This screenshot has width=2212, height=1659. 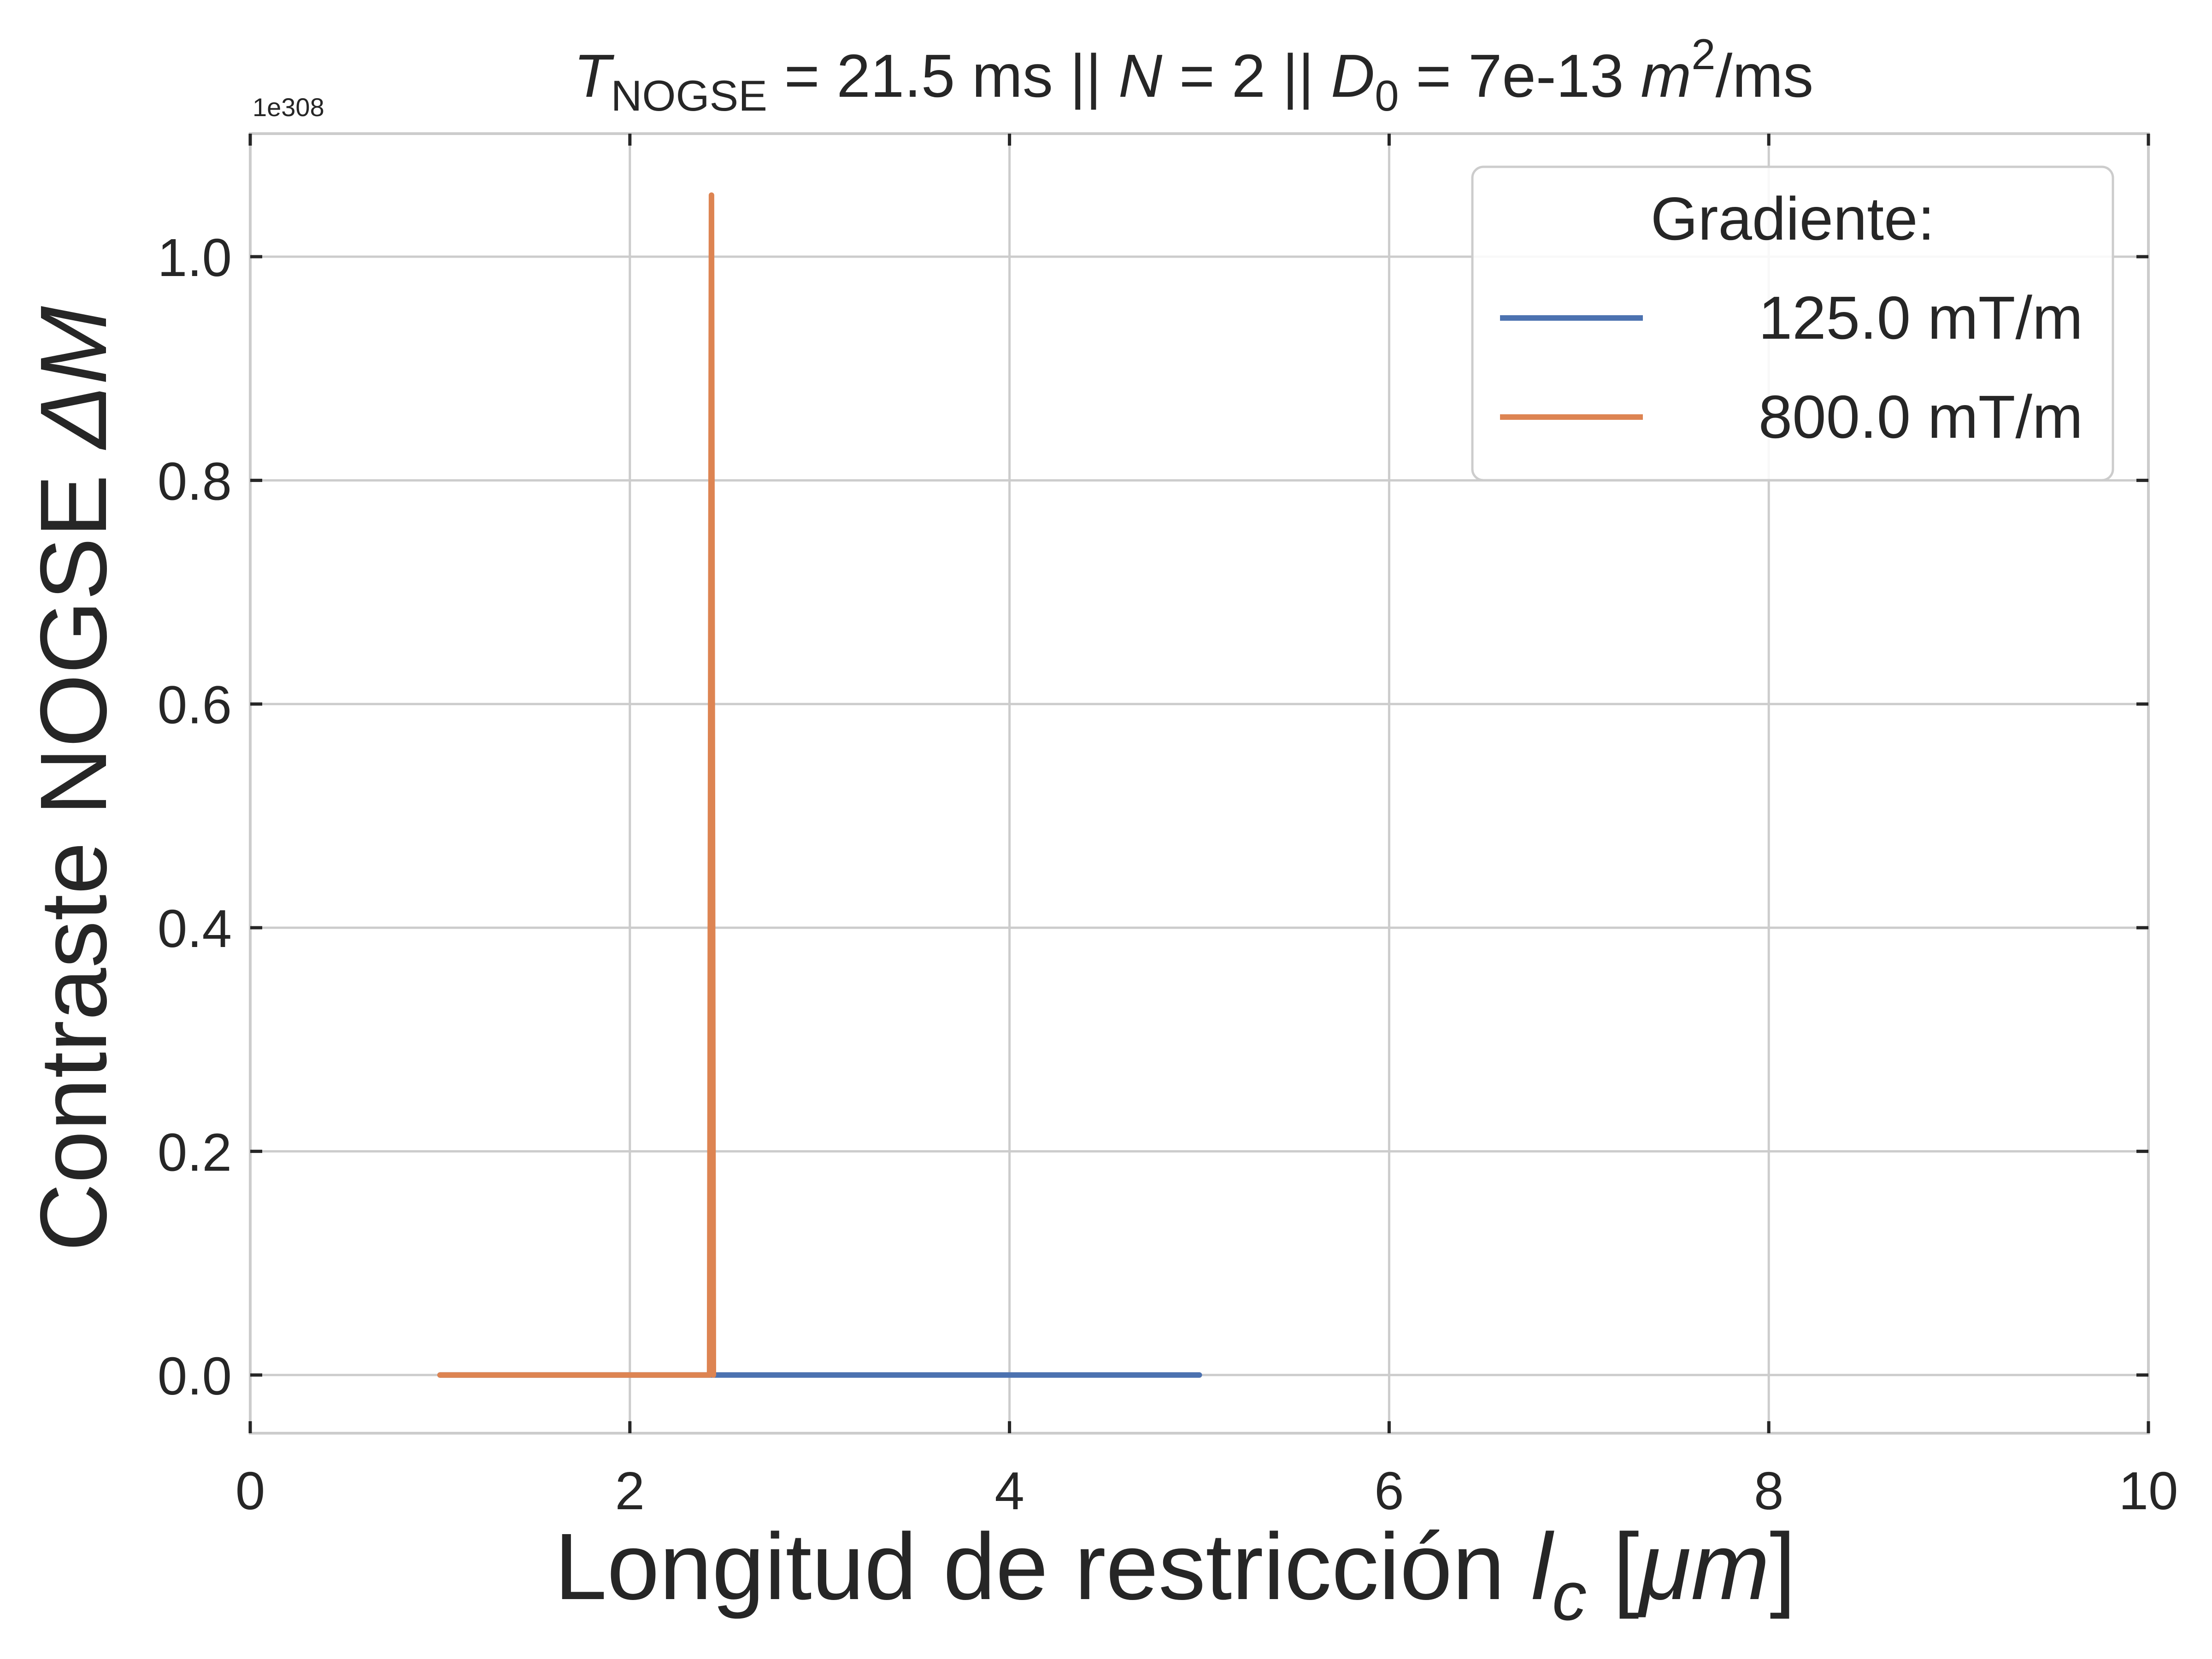 I want to click on y-tick-label: 0.8, so click(x=195, y=481).